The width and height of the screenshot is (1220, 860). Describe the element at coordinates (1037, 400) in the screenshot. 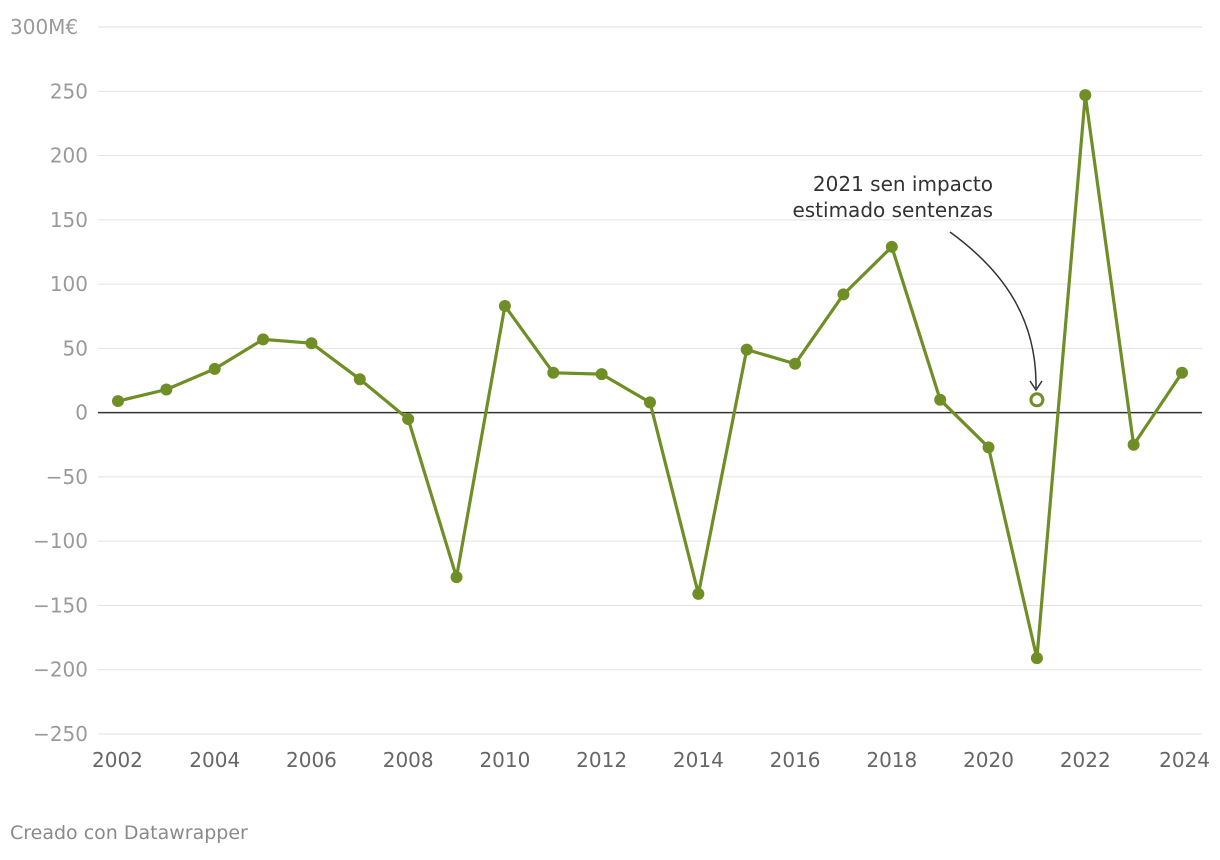

I see `annotation-point` at that location.